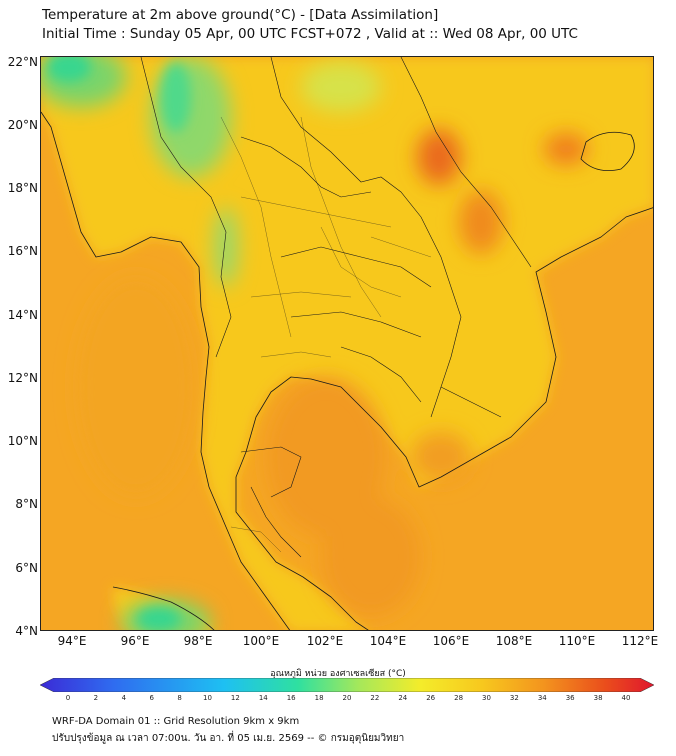 This screenshot has width=676, height=756. Describe the element at coordinates (347, 698) in the screenshot. I see `colorbar-tick-label: 20` at that location.